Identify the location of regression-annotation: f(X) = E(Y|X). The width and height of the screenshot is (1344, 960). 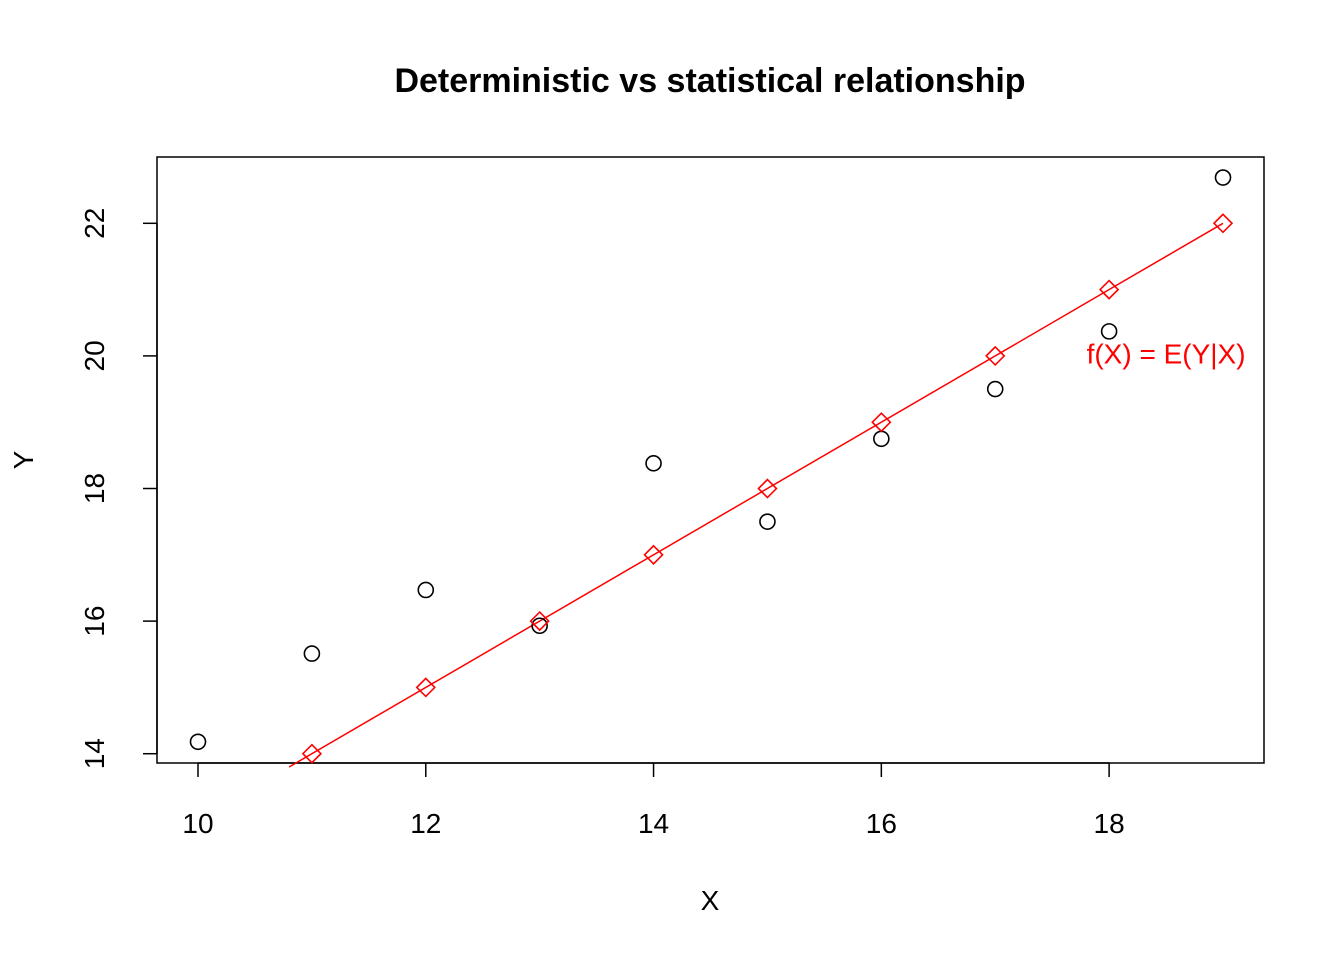
(1166, 353).